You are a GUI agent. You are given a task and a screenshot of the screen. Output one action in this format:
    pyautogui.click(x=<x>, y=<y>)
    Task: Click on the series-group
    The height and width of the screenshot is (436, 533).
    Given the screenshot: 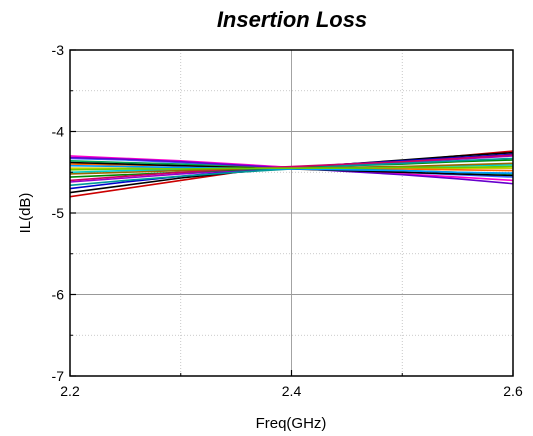 What is the action you would take?
    pyautogui.click(x=291, y=174)
    